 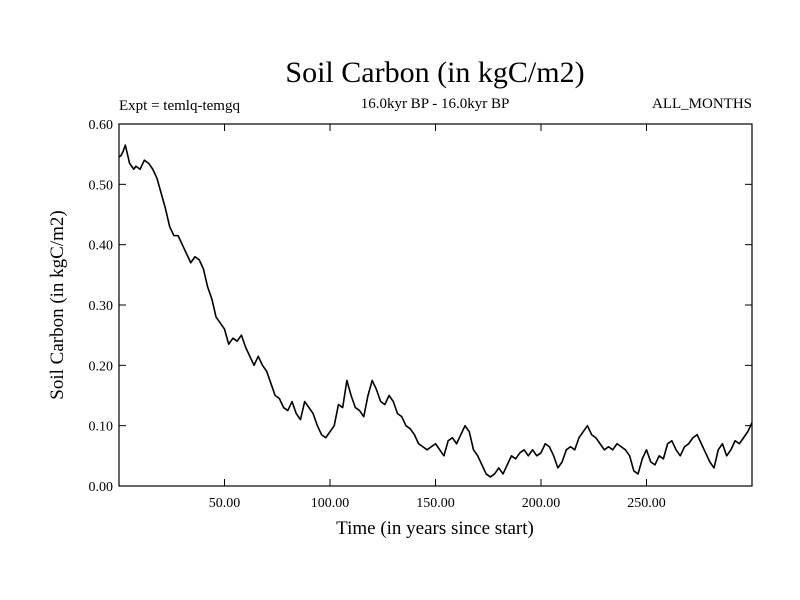 What do you see at coordinates (434, 72) in the screenshot?
I see `chart-title: Soil Carbon (in kgC/m2)` at bounding box center [434, 72].